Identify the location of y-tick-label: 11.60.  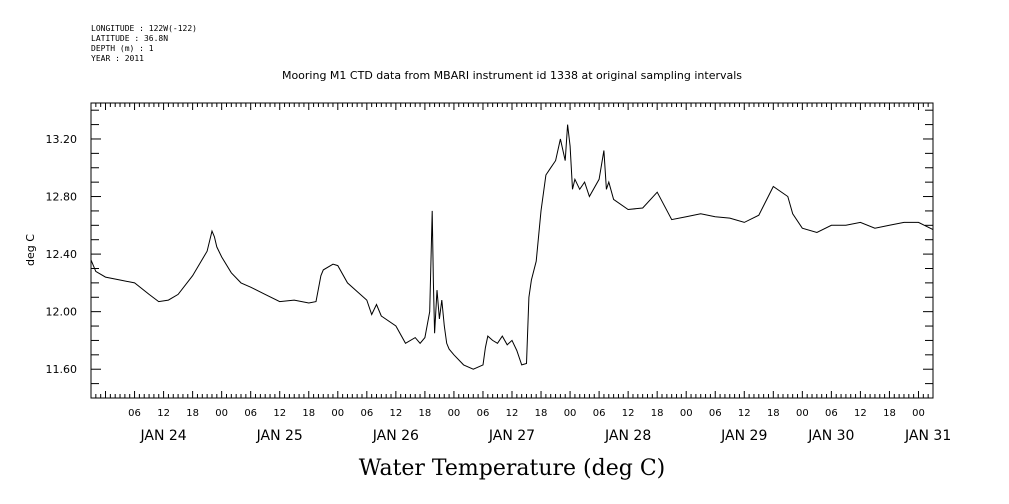
(62, 369).